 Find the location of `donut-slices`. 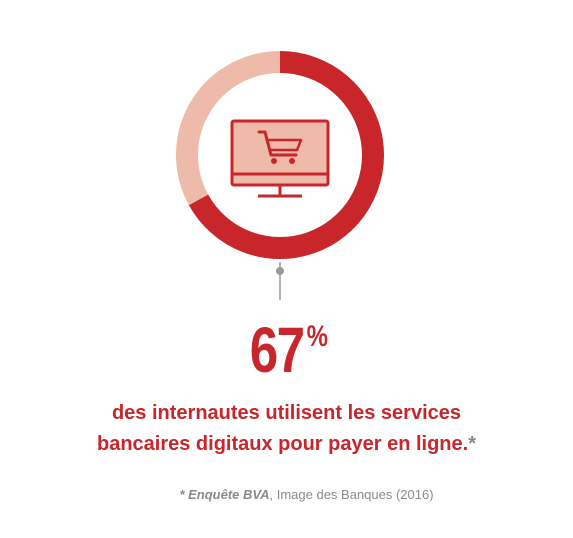

donut-slices is located at coordinates (280, 155).